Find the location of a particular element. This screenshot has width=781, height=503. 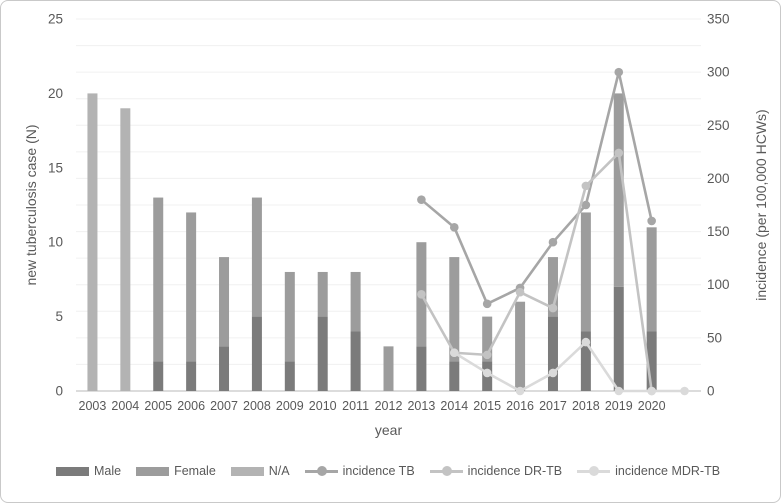

bar-segment-female-2005 is located at coordinates (158, 279).